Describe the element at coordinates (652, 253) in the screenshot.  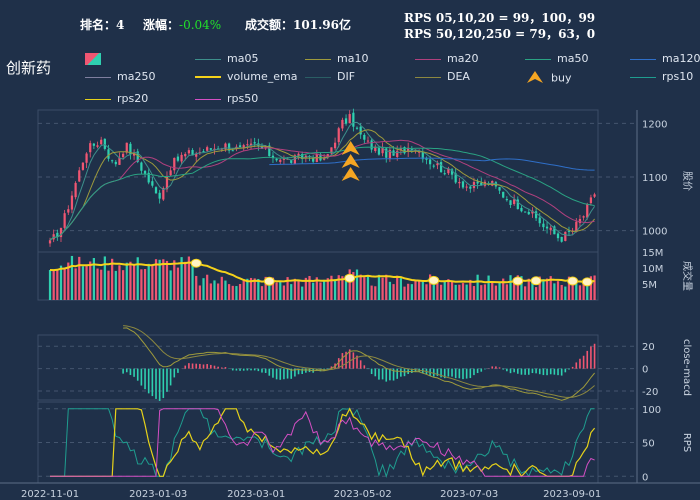
I see `volume-tick-label: 15M` at that location.